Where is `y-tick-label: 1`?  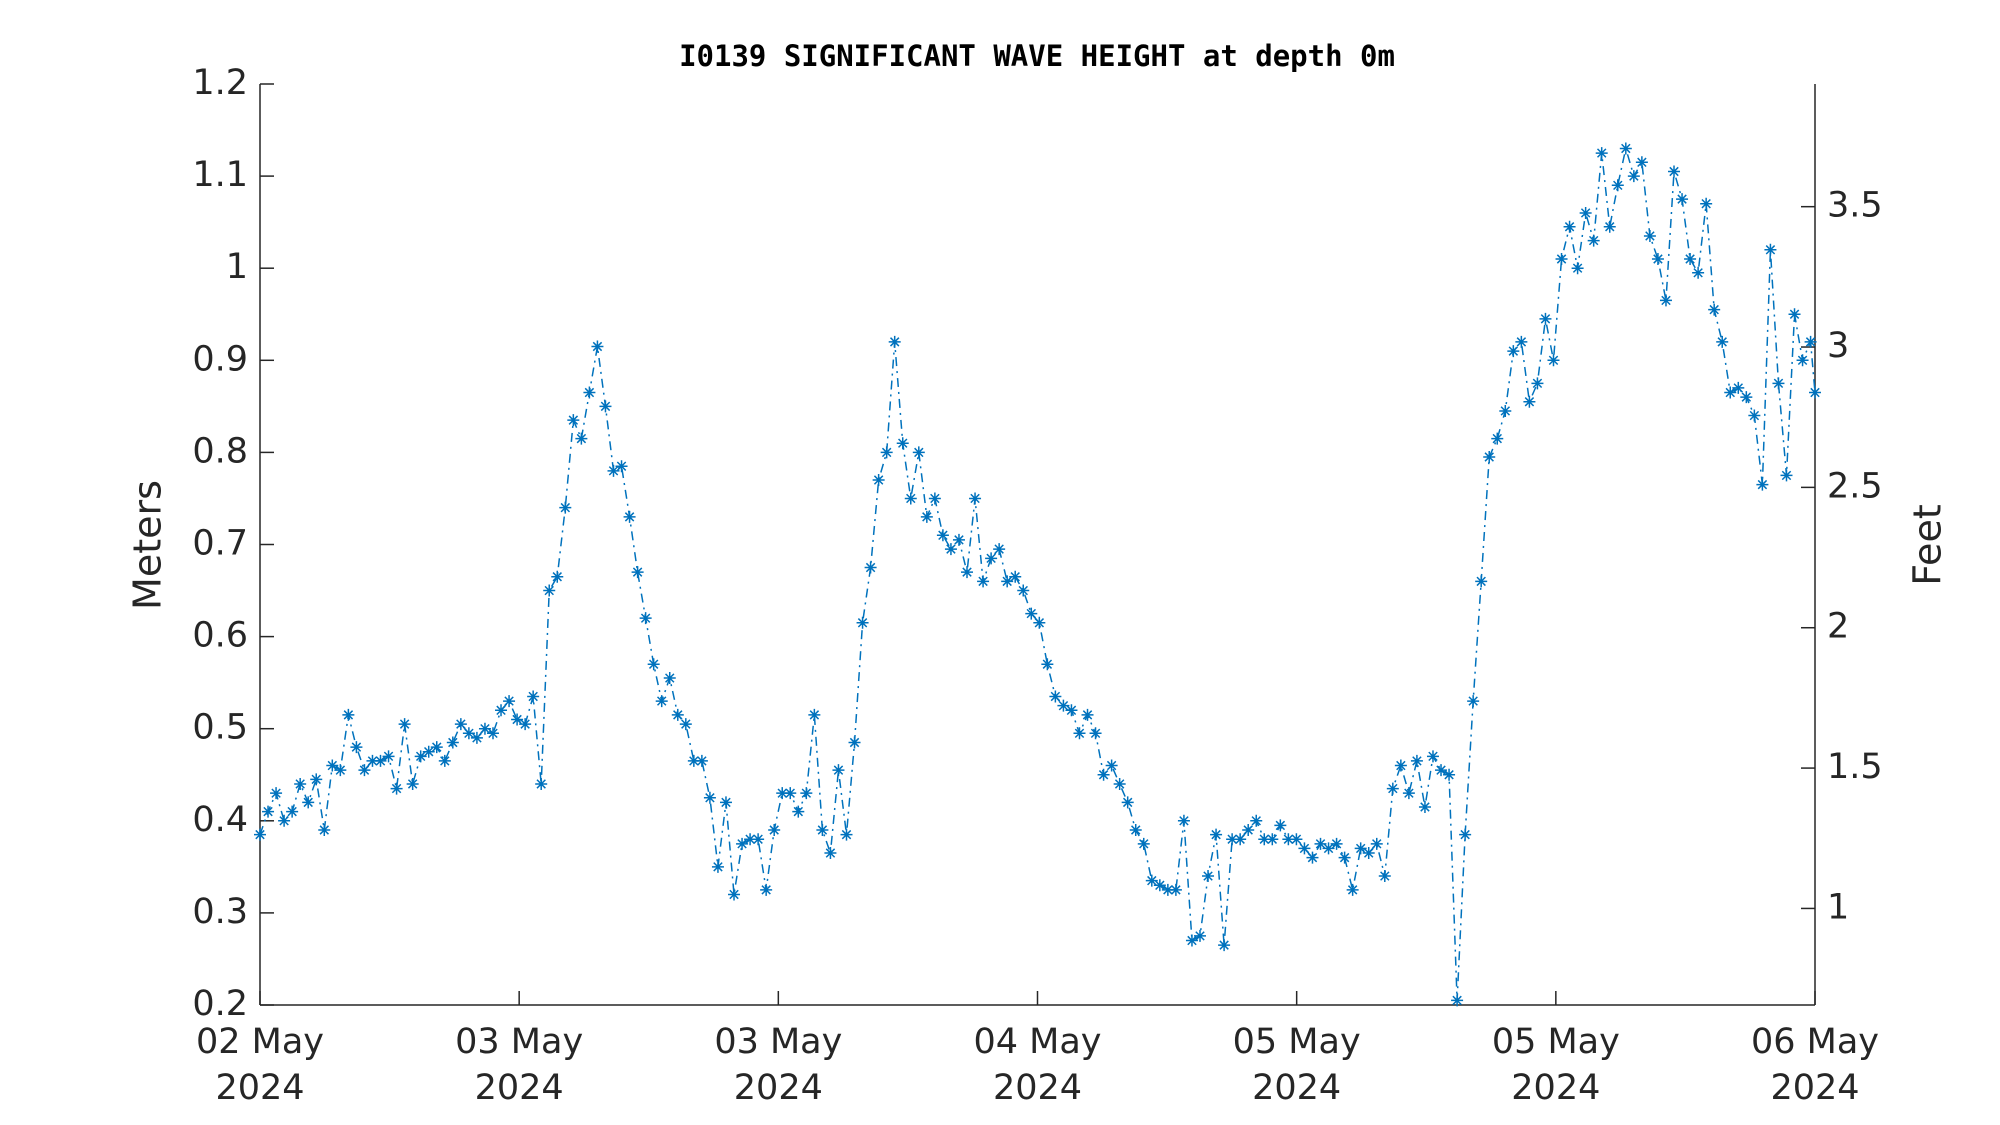 y-tick-label: 1 is located at coordinates (237, 267).